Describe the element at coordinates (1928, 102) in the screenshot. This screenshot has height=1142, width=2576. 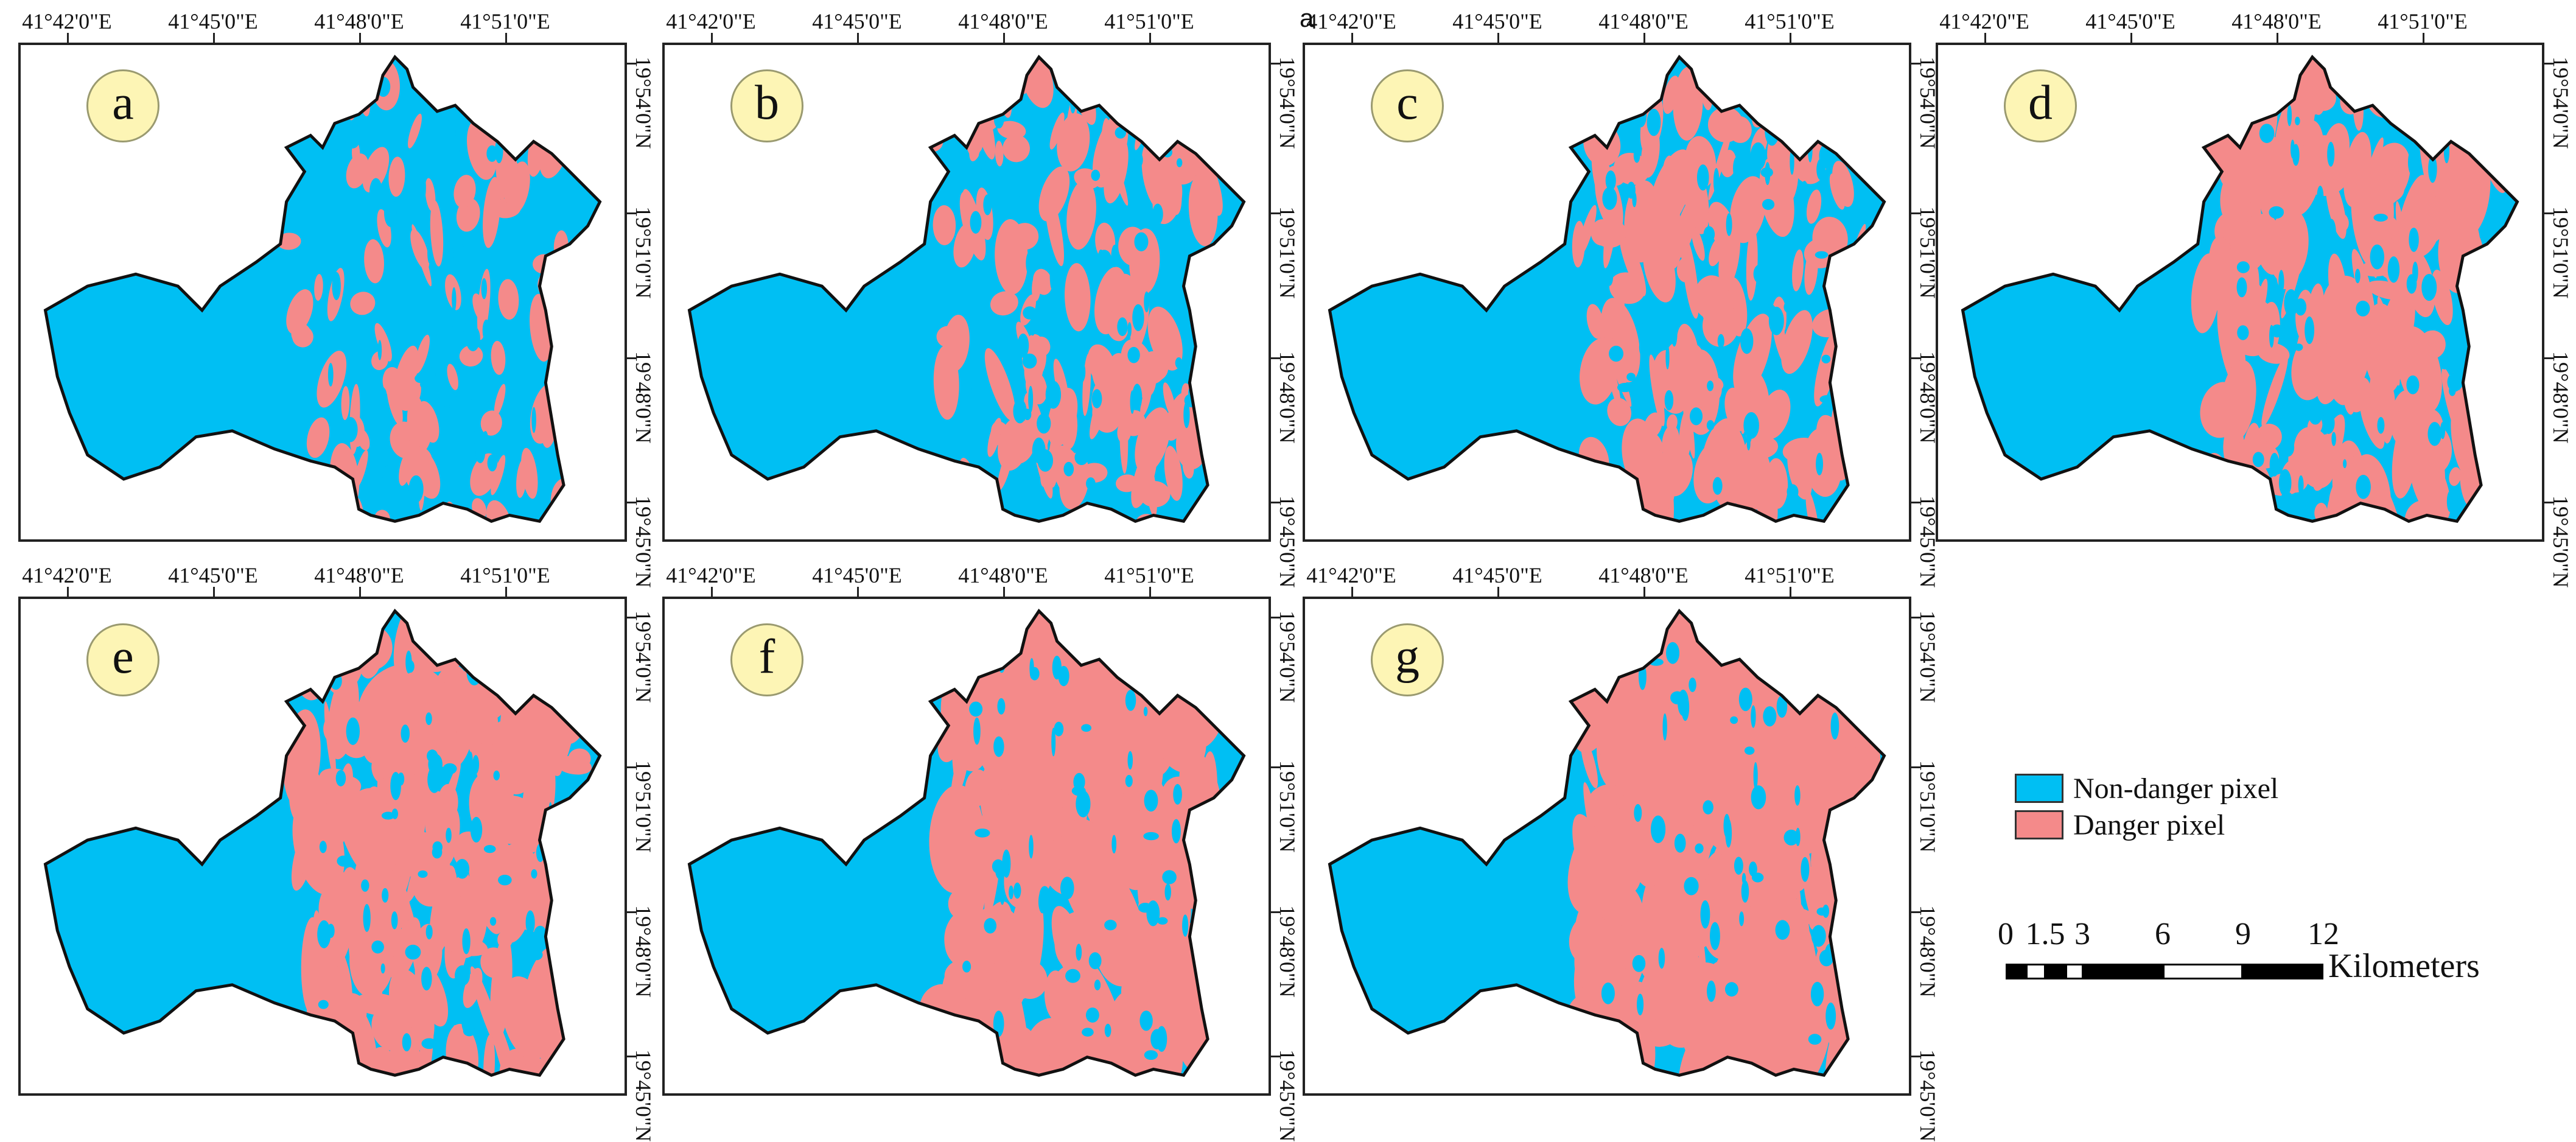
I see `latitude-tick-label: 19°54'0"N` at that location.